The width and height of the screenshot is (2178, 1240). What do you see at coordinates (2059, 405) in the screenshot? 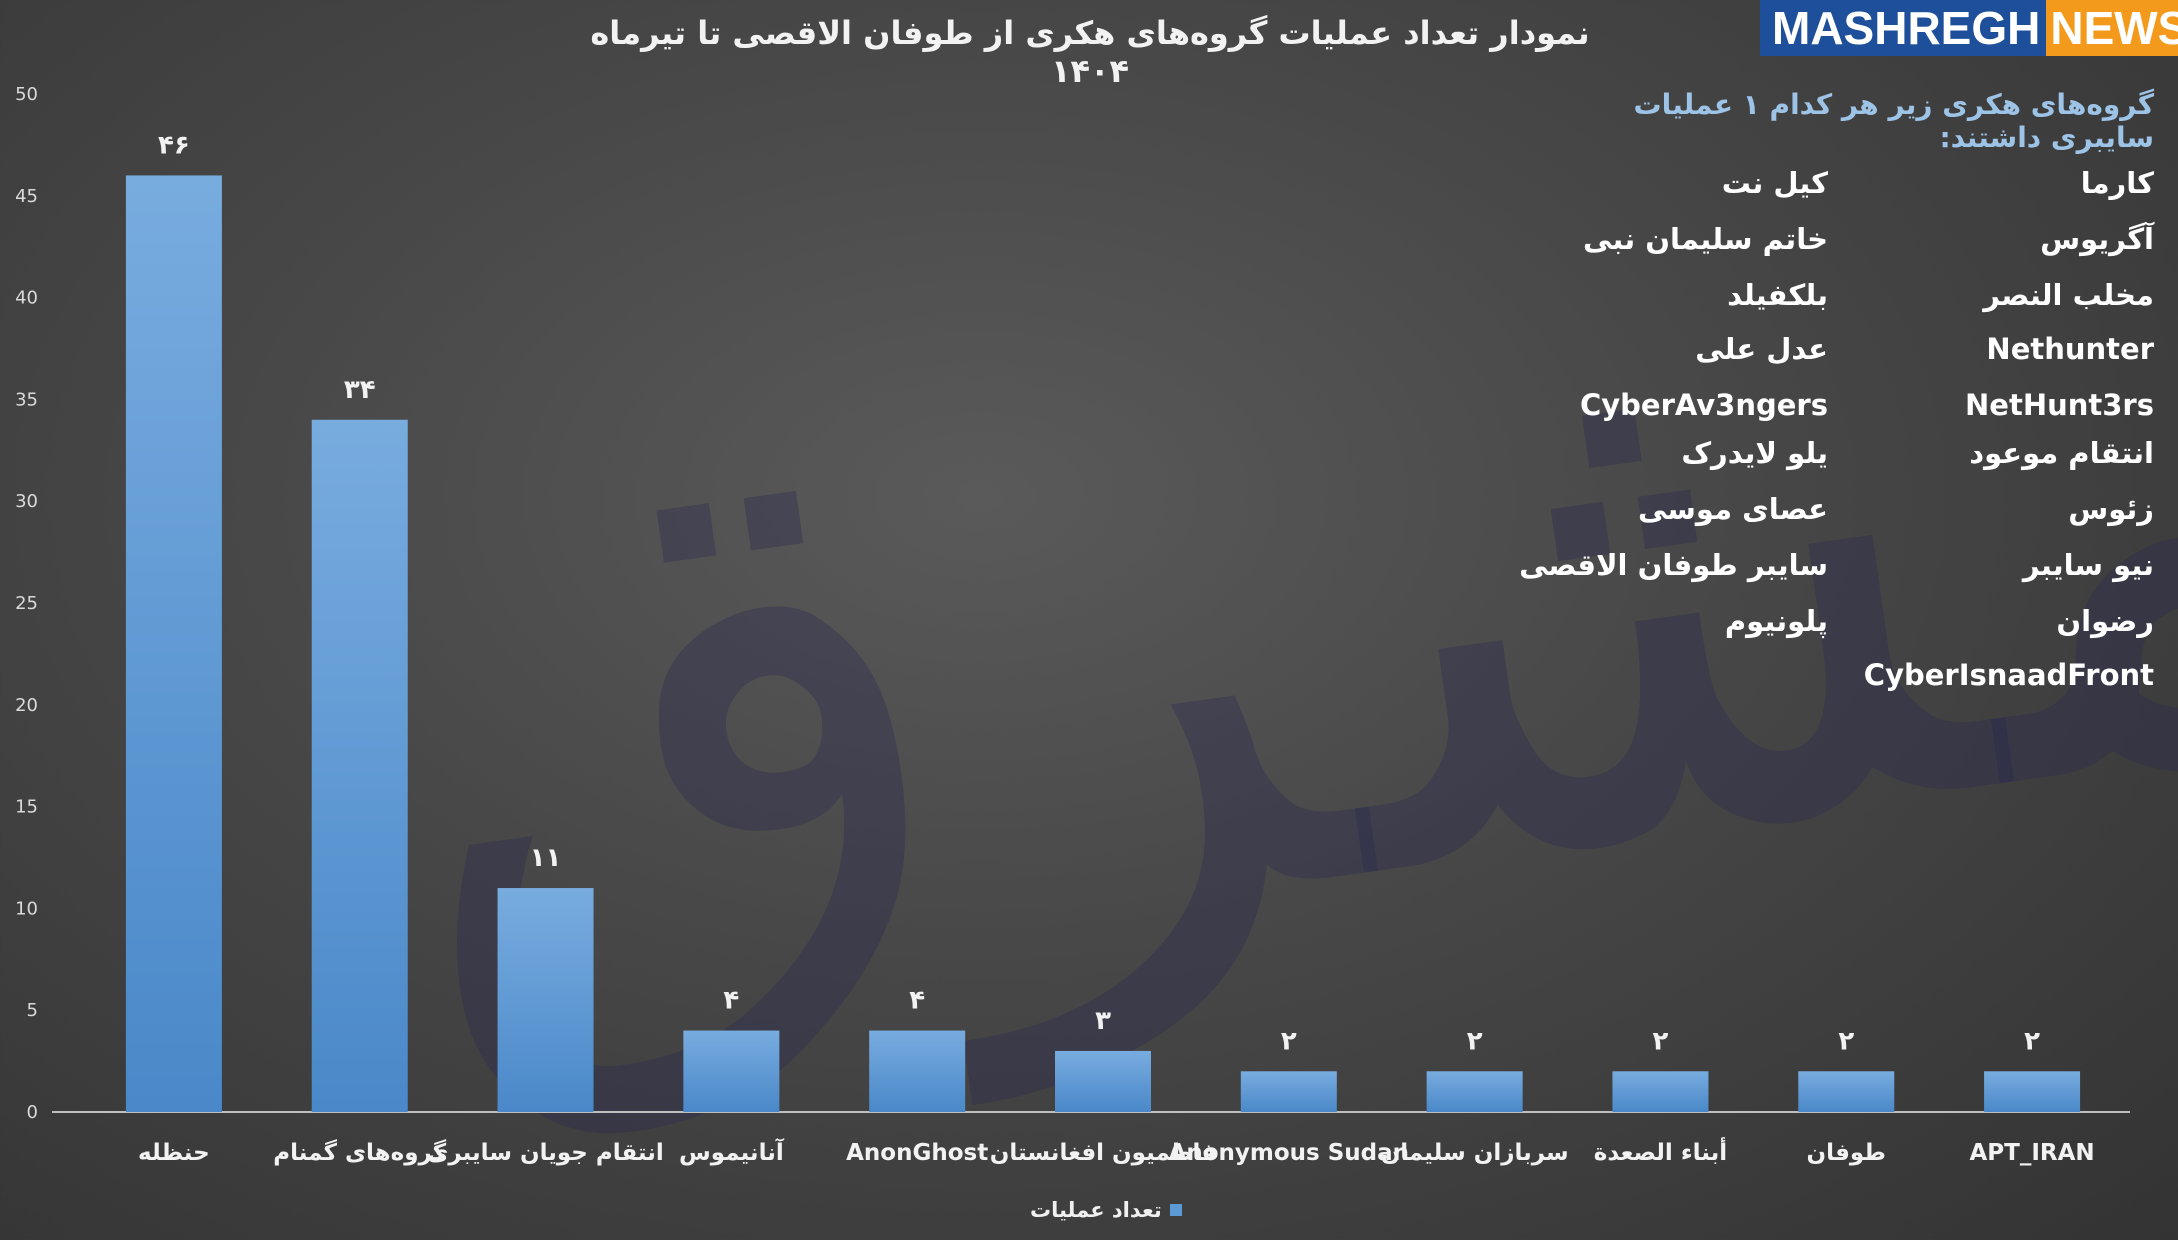
I see `group-item: NetHunt3rs` at bounding box center [2059, 405].